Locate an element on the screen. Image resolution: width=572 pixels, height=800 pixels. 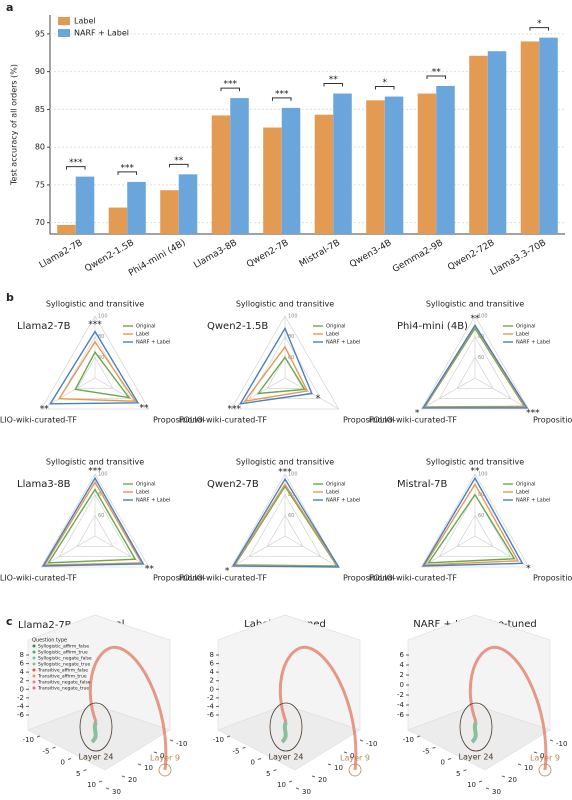
panel-label: c is located at coordinates (9, 621).